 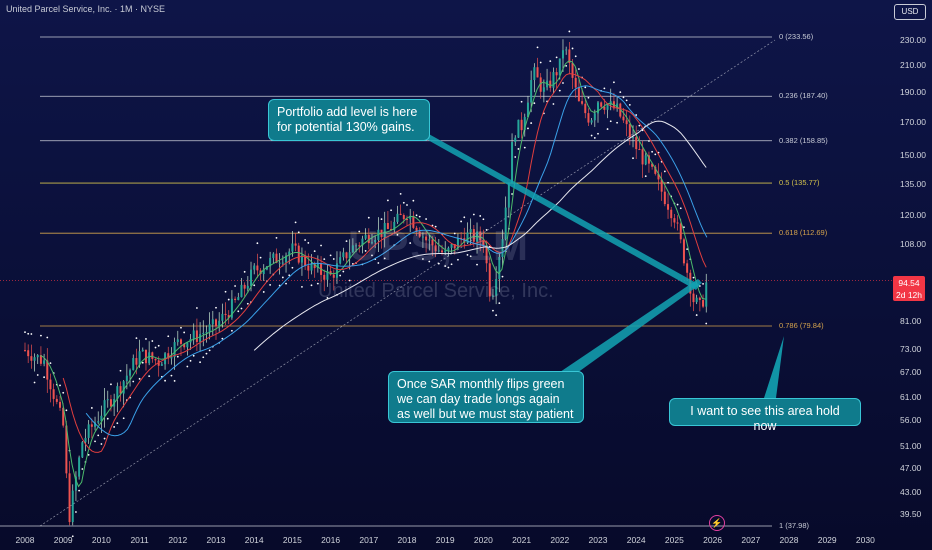 What do you see at coordinates (911, 467) in the screenshot?
I see `y-tick-label: 47.00` at bounding box center [911, 467].